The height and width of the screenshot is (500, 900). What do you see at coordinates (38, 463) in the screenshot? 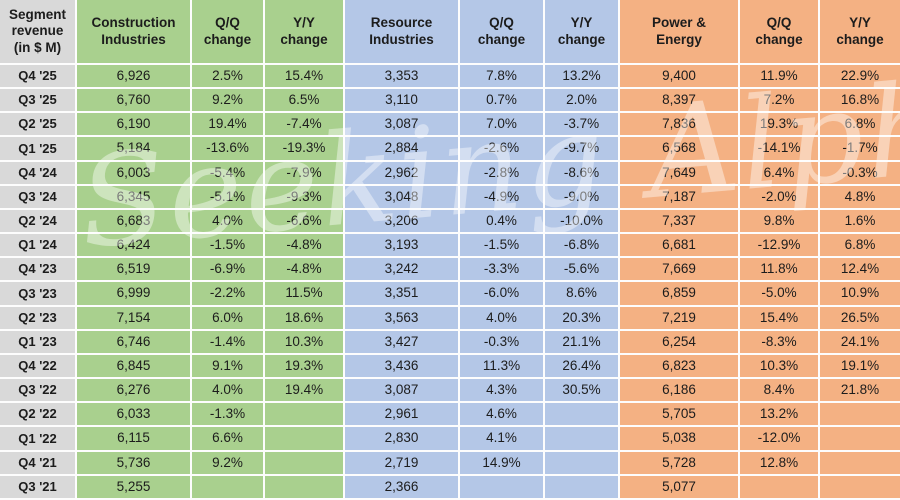
I see `quarter-label-cell: Q4 '21` at bounding box center [38, 463].